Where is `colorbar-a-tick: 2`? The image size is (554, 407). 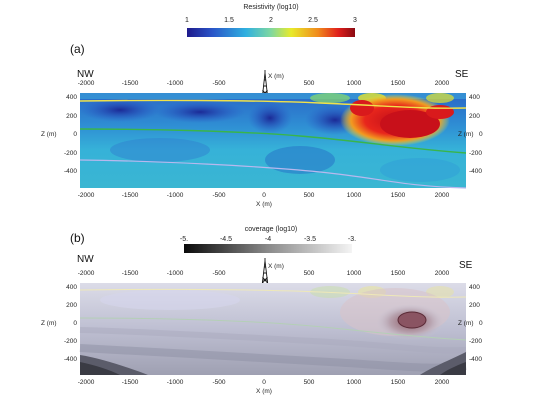 colorbar-a-tick: 2 is located at coordinates (271, 20).